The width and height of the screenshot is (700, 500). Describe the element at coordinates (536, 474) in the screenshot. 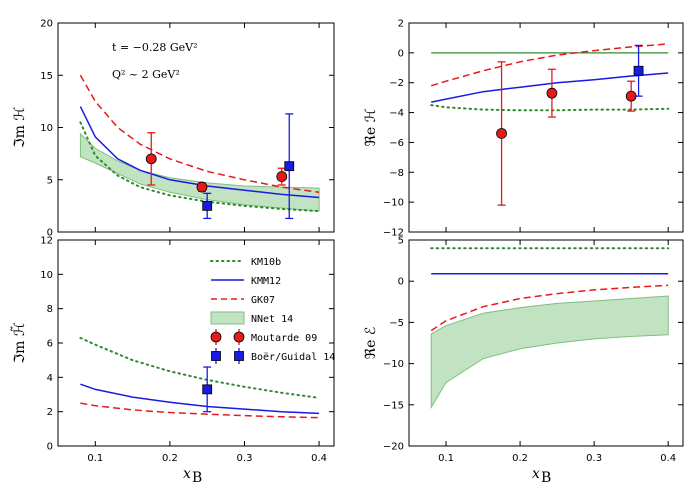

I see `xlabel-right-x: x` at that location.